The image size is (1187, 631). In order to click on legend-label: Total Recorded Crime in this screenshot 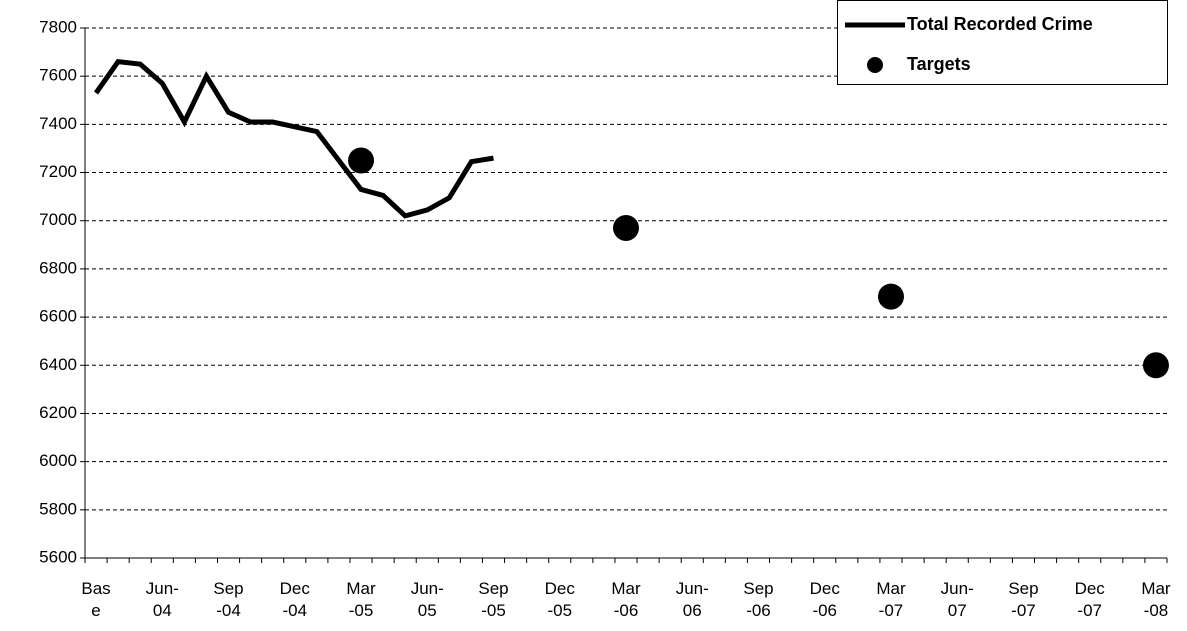, I will do `click(1000, 24)`.